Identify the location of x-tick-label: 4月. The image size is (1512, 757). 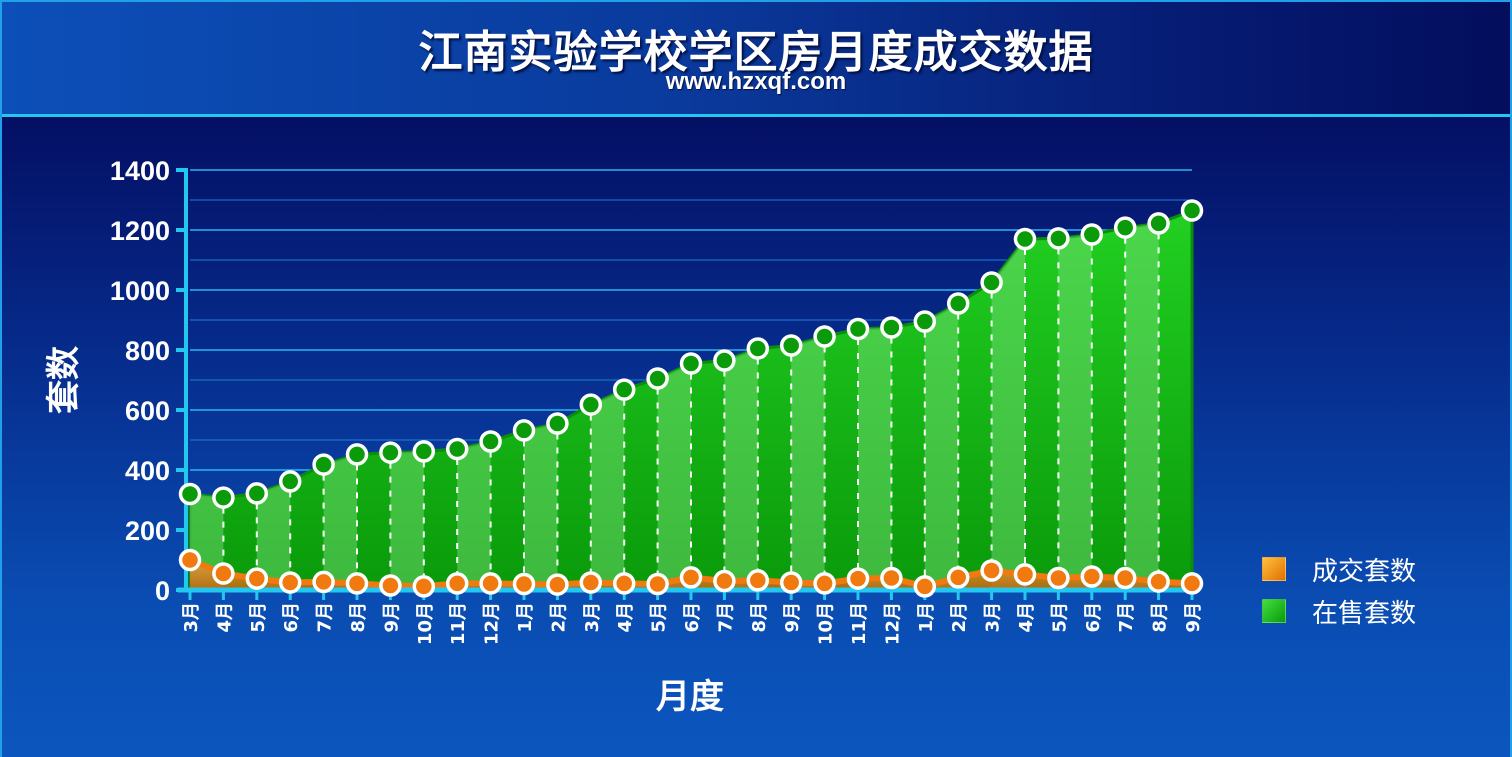
(224, 617).